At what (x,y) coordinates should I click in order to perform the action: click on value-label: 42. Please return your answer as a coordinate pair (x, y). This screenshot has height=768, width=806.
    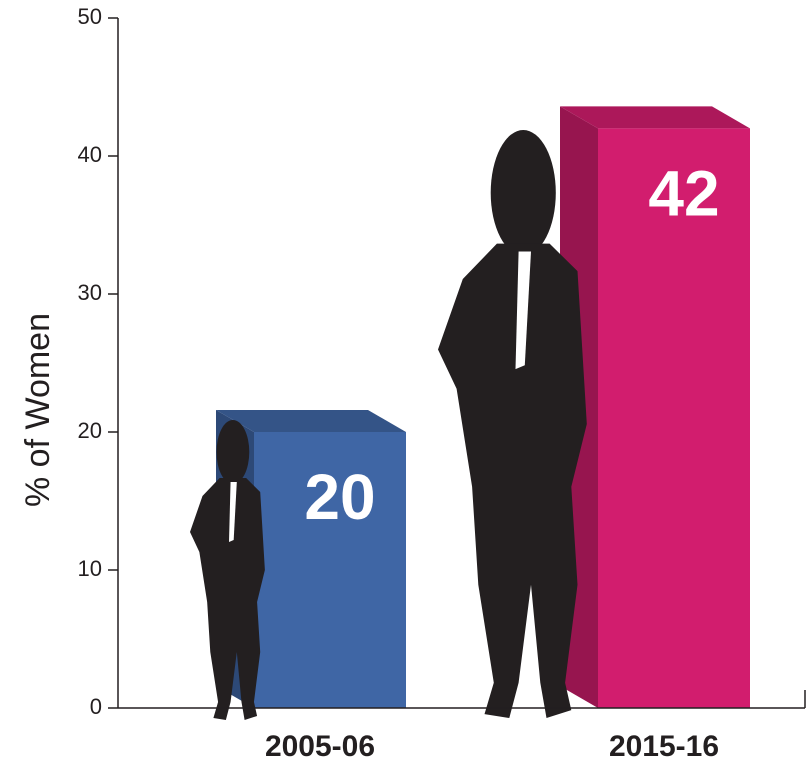
    Looking at the image, I should click on (683, 193).